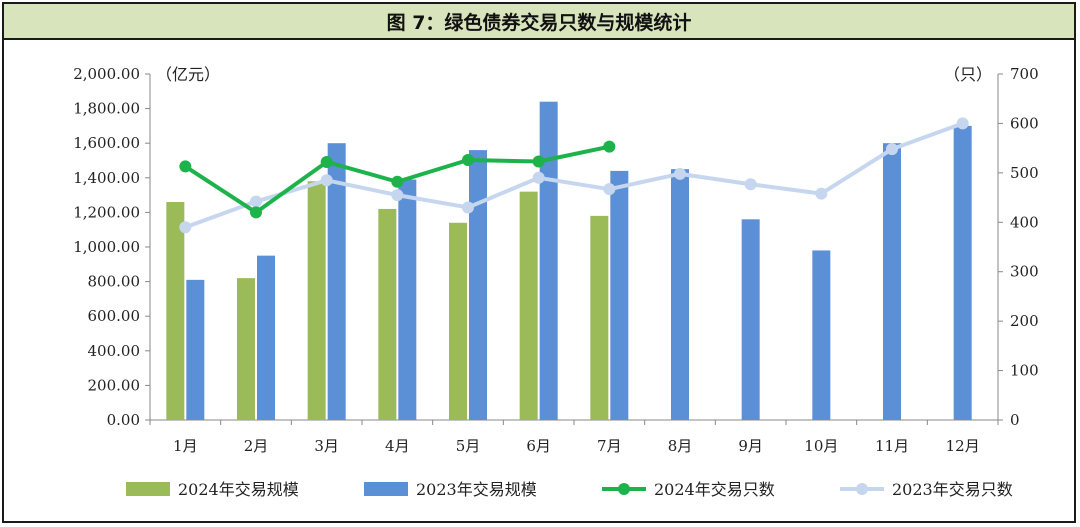 Image resolution: width=1080 pixels, height=527 pixels. Describe the element at coordinates (326, 446) in the screenshot. I see `x-tick-label: 3月` at that location.